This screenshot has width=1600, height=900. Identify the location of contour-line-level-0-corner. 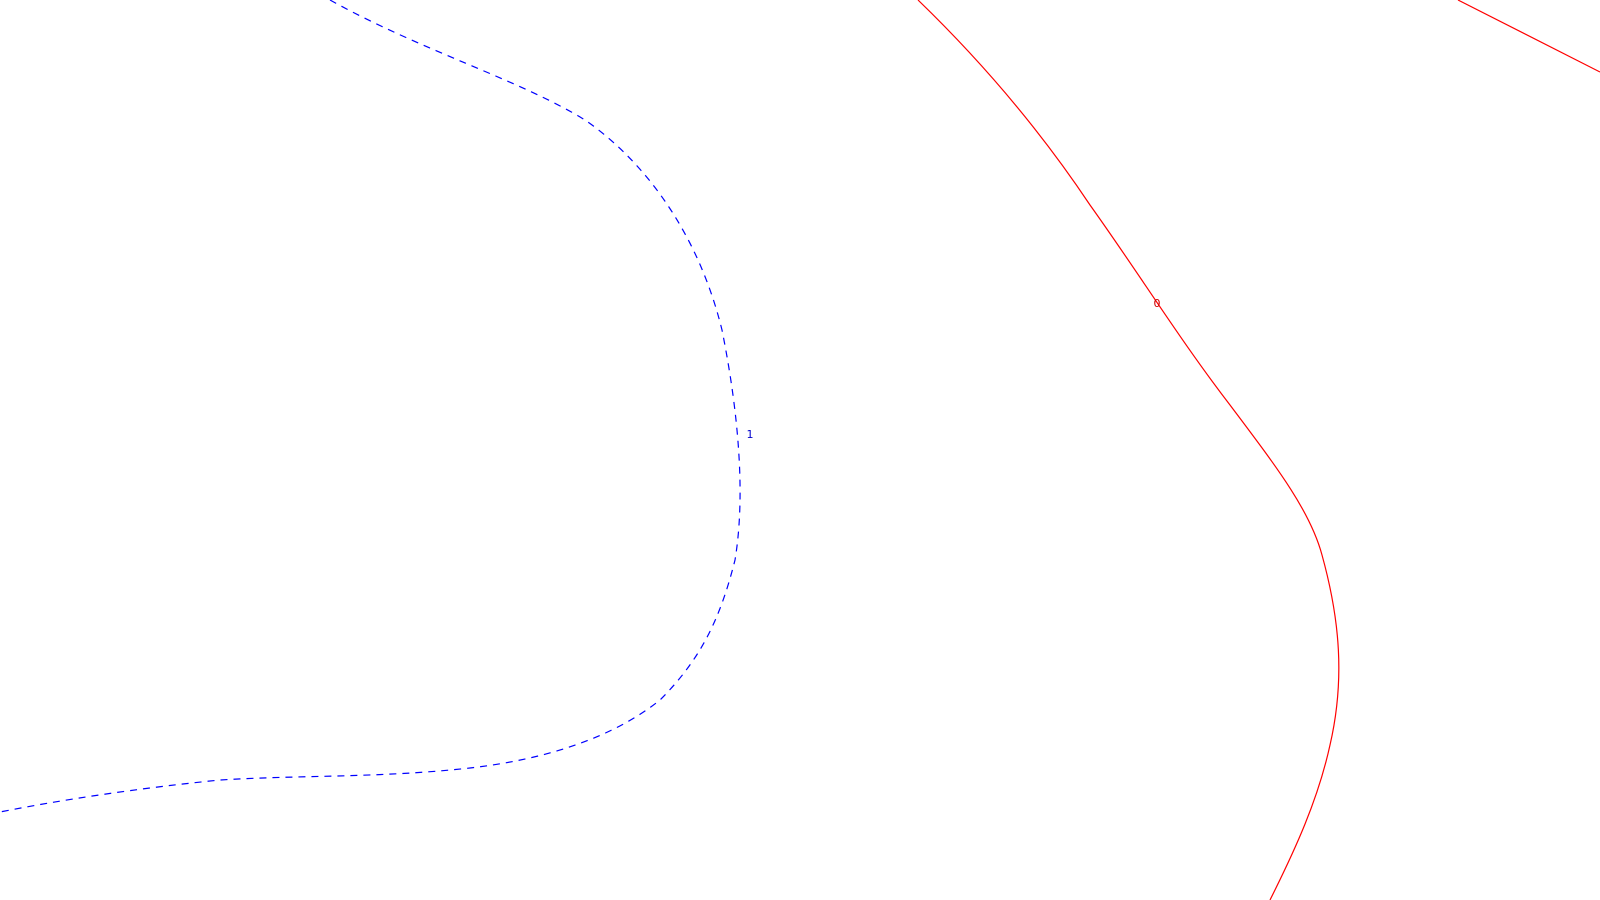
(1528, 36).